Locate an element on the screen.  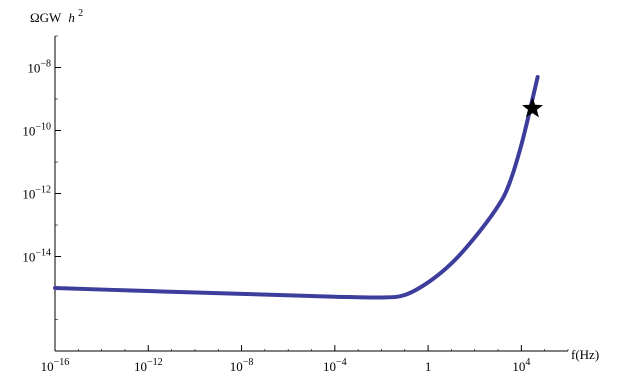
y-tick-label: 10−14 is located at coordinates (36, 256).